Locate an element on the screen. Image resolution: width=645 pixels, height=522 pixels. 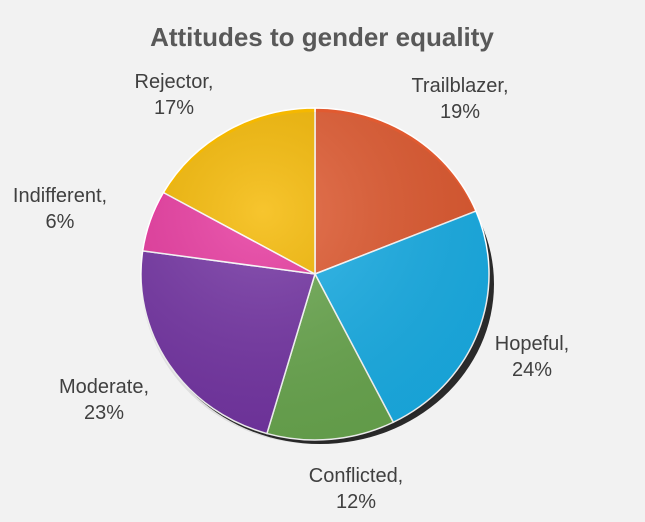
data-label-indifferent: Indifferent, 6% is located at coordinates (60, 209).